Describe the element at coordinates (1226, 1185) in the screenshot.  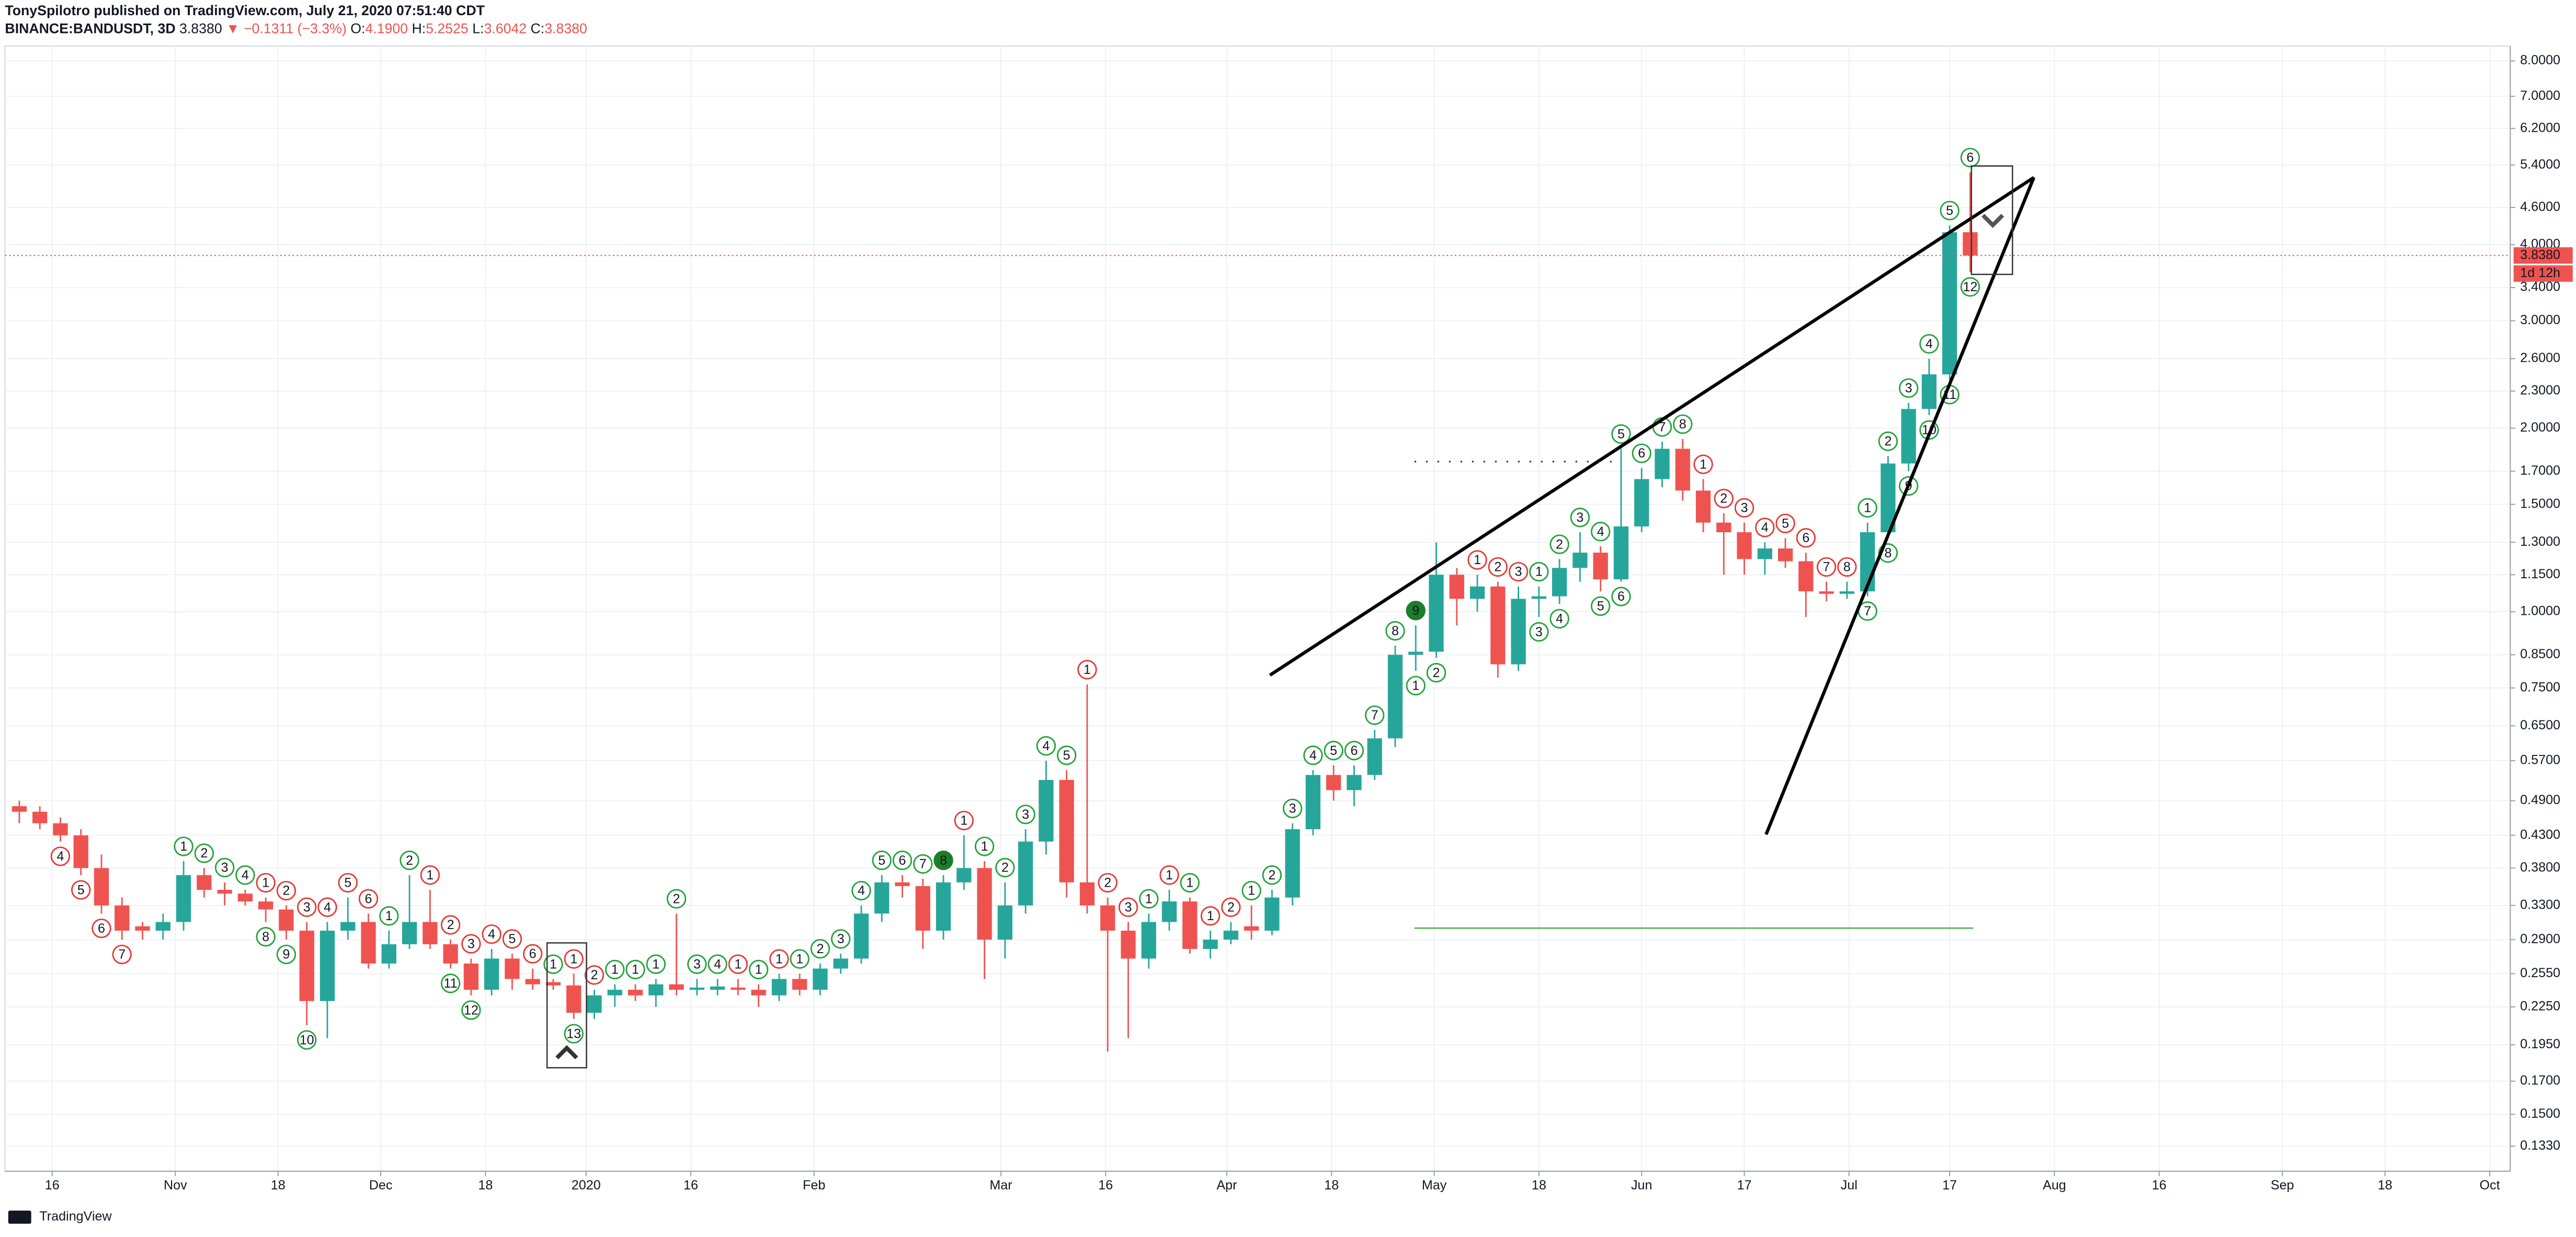
I see `x-tick-label: Apr` at that location.